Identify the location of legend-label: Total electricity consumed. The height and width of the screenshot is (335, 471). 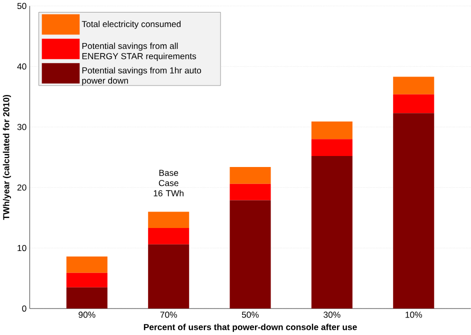
(131, 24).